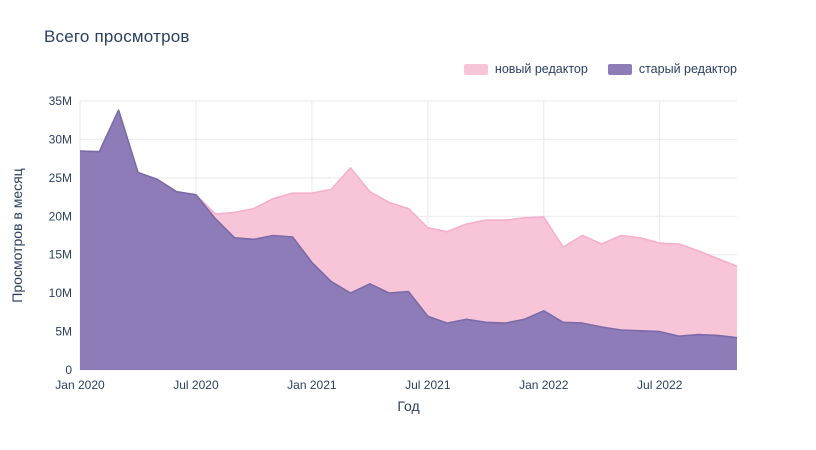 Image resolution: width=816 pixels, height=450 pixels. What do you see at coordinates (68, 370) in the screenshot?
I see `y-tick-label: 0` at bounding box center [68, 370].